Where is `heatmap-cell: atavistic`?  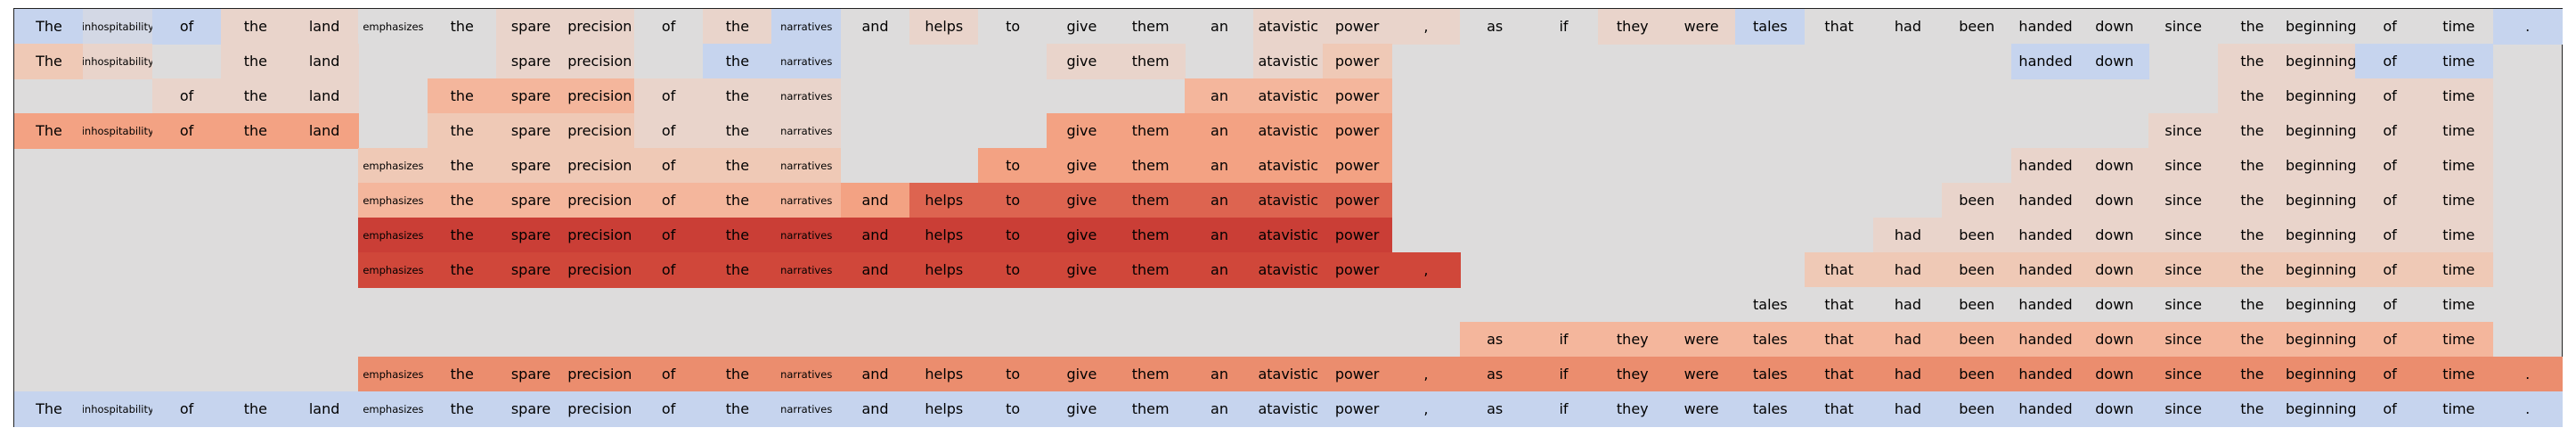
heatmap-cell: atavistic is located at coordinates (1289, 409).